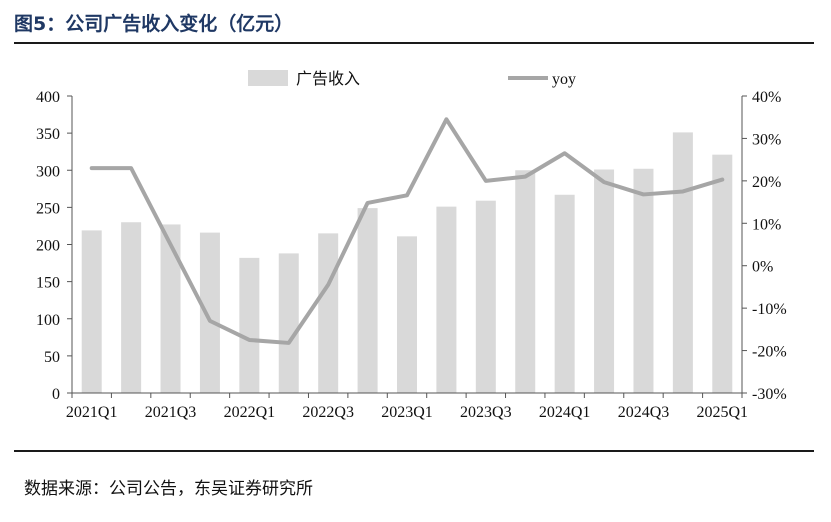  I want to click on right-tick-label: -10%, so click(769, 309).